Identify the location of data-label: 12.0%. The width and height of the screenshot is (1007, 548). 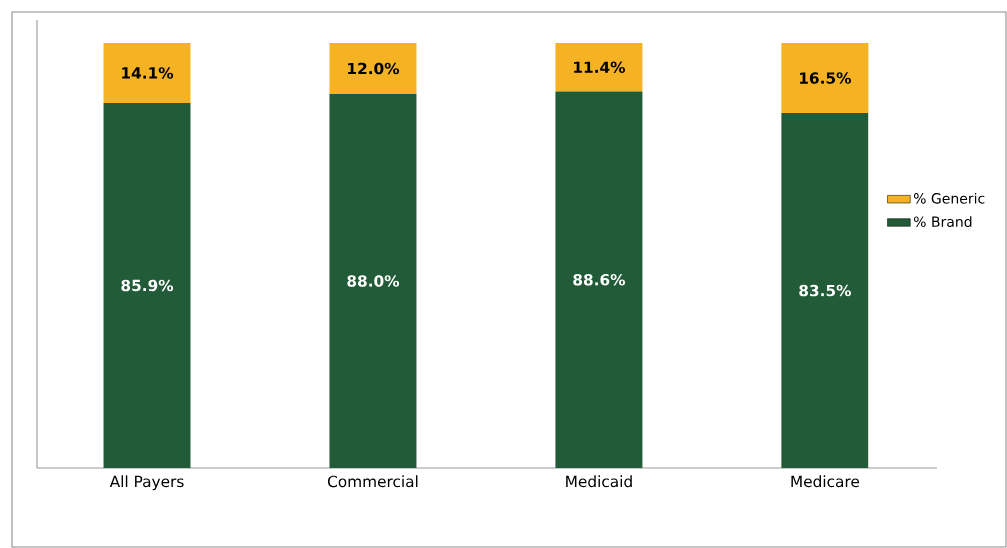
(374, 68).